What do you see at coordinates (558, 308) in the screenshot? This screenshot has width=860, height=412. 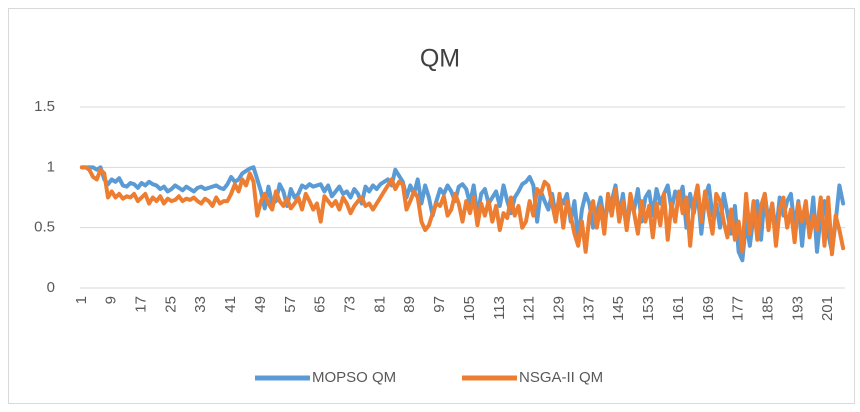 I see `x-tick-label: 129` at bounding box center [558, 308].